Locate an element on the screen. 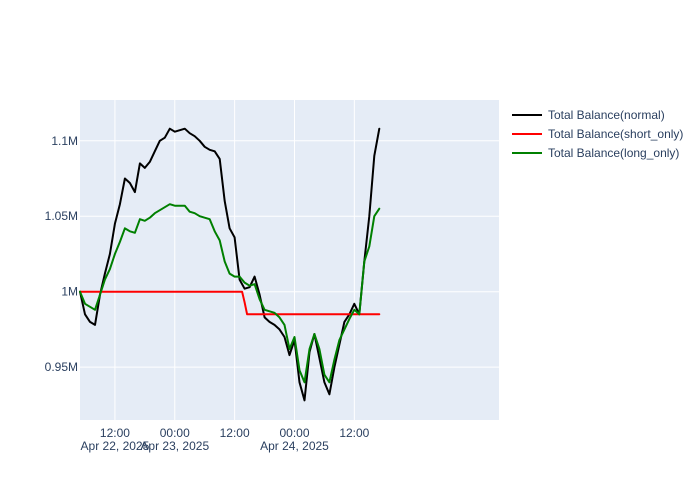 This screenshot has height=500, width=700. legend-label: Total Balance(short_only) is located at coordinates (615, 134).